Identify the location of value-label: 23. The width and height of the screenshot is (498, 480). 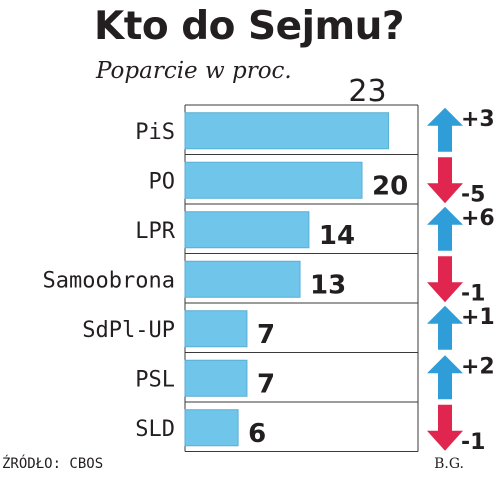
(367, 91).